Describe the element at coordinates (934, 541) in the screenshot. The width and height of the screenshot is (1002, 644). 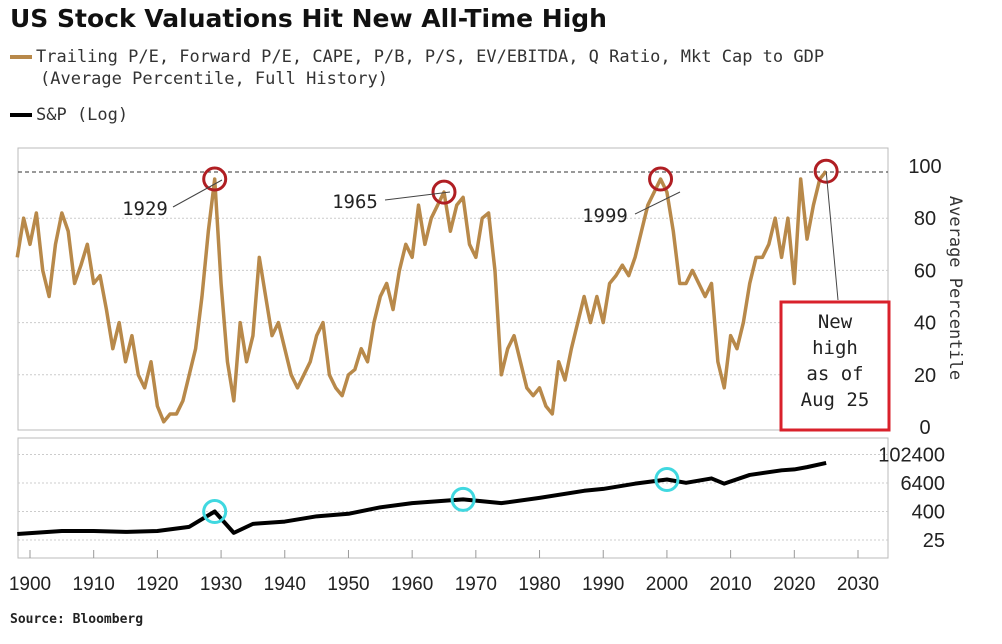
I see `y-tick-label: 25` at that location.